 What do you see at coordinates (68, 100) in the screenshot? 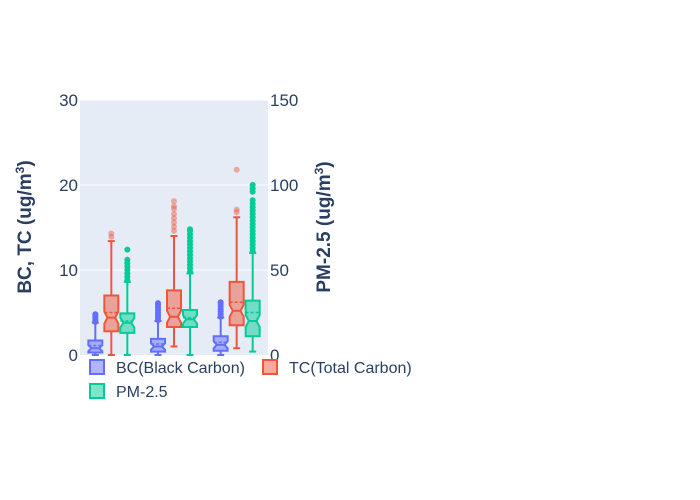
I see `left-tick-label: 30` at bounding box center [68, 100].